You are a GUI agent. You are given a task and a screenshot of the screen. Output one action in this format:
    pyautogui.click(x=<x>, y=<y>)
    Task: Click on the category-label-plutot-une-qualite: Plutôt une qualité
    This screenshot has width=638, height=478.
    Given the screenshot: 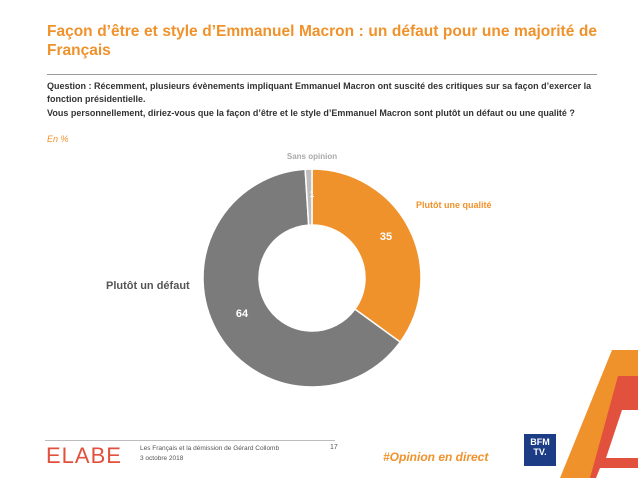 What is the action you would take?
    pyautogui.click(x=454, y=205)
    